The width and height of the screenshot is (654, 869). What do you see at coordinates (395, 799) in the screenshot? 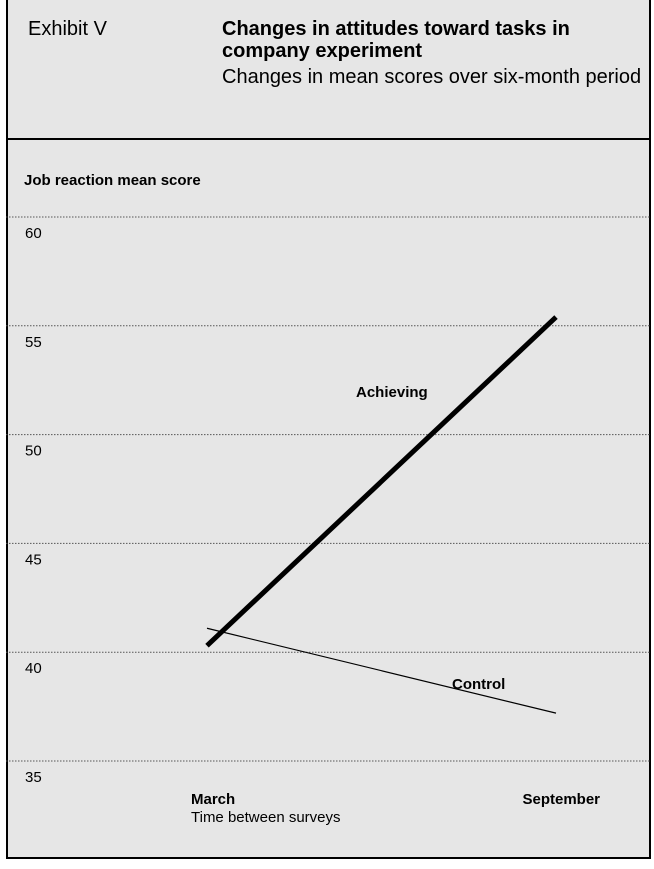
I see `x-category-labels: March September` at bounding box center [395, 799].